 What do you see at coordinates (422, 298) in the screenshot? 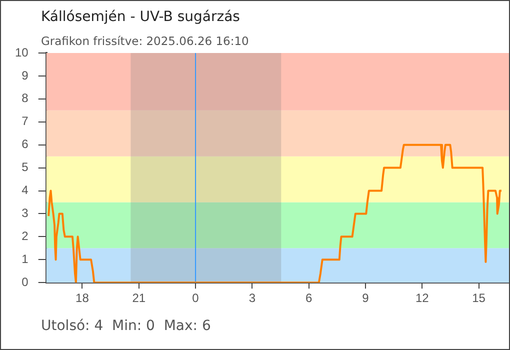
I see `x-tick-label: 12` at bounding box center [422, 298].